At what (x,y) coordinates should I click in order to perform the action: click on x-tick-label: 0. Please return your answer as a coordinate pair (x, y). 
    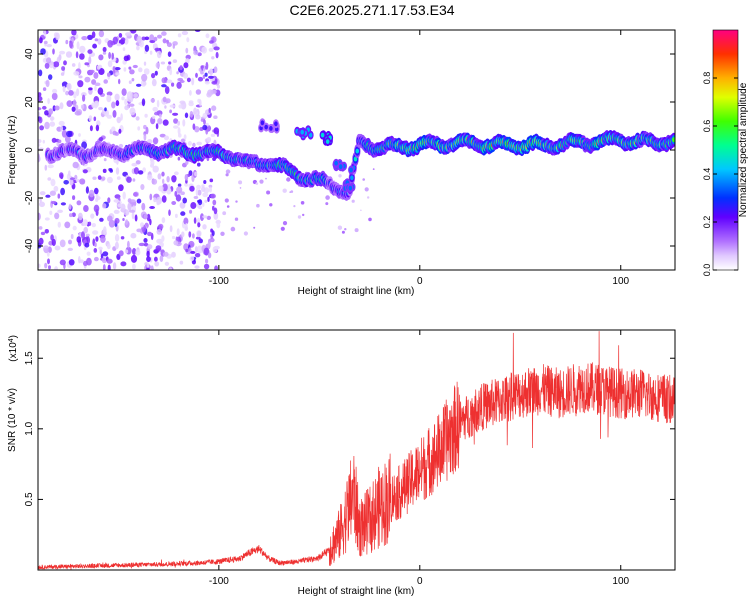
    Looking at the image, I should click on (420, 281).